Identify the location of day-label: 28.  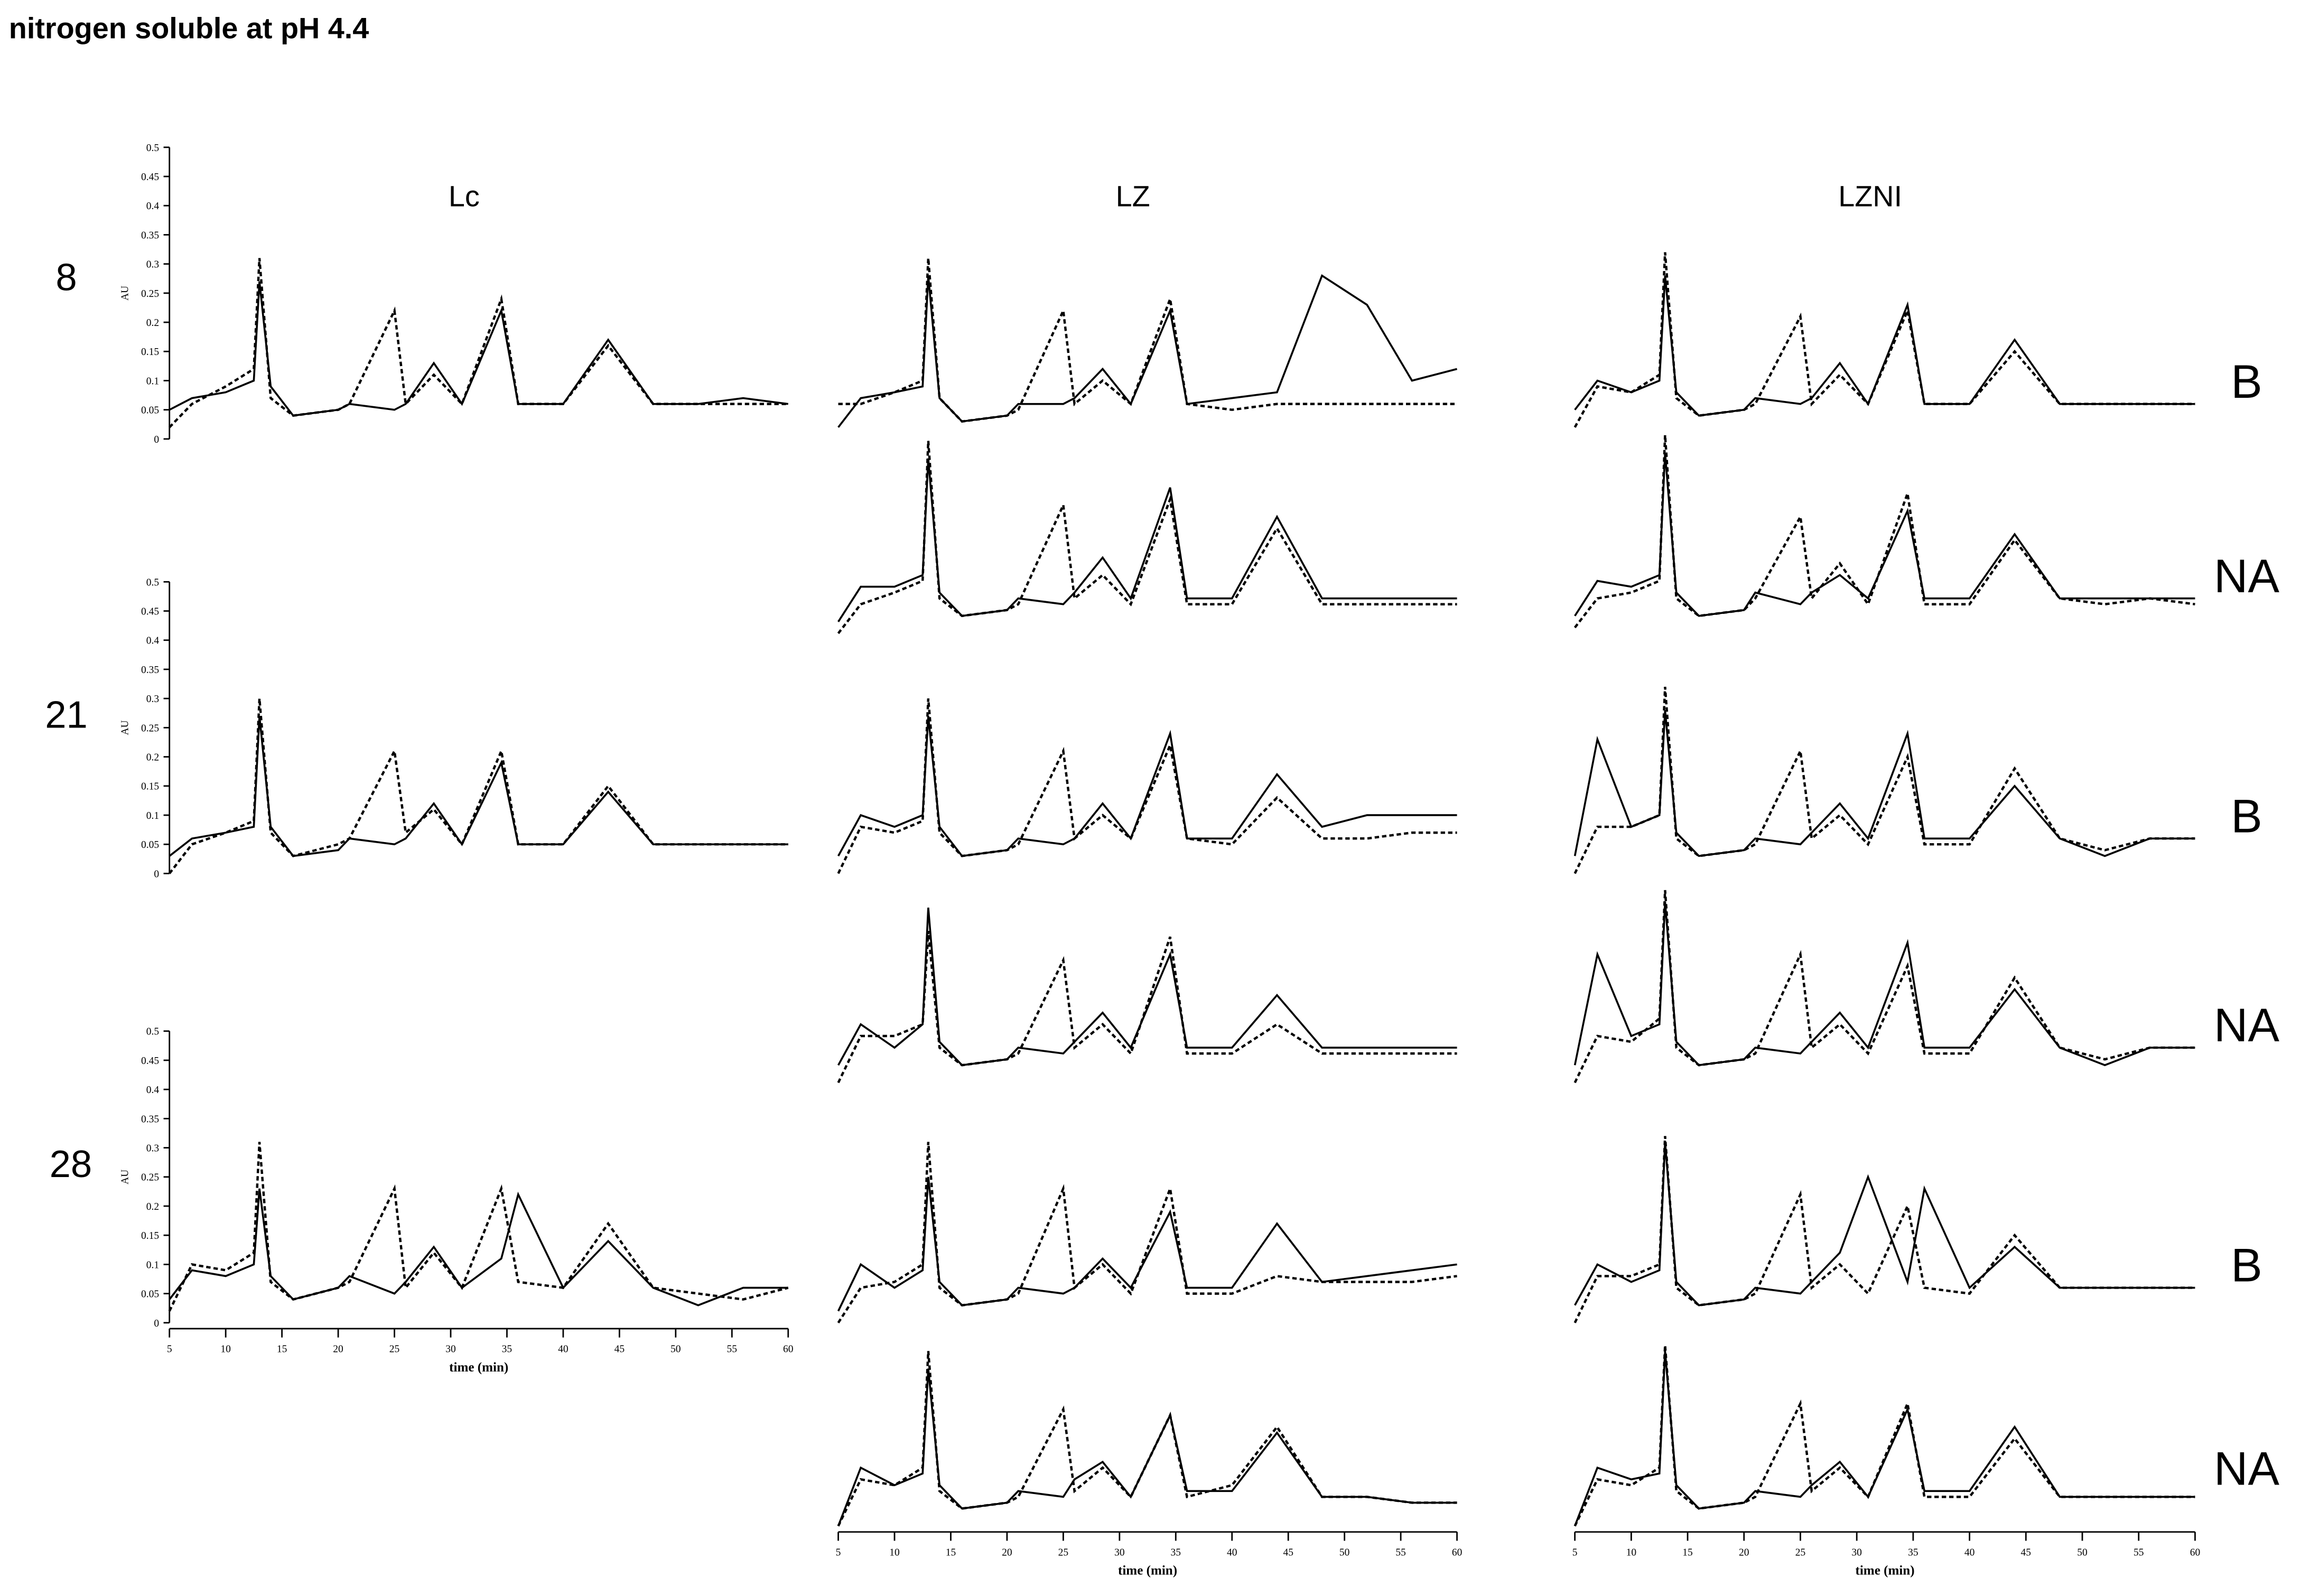
(71, 1164).